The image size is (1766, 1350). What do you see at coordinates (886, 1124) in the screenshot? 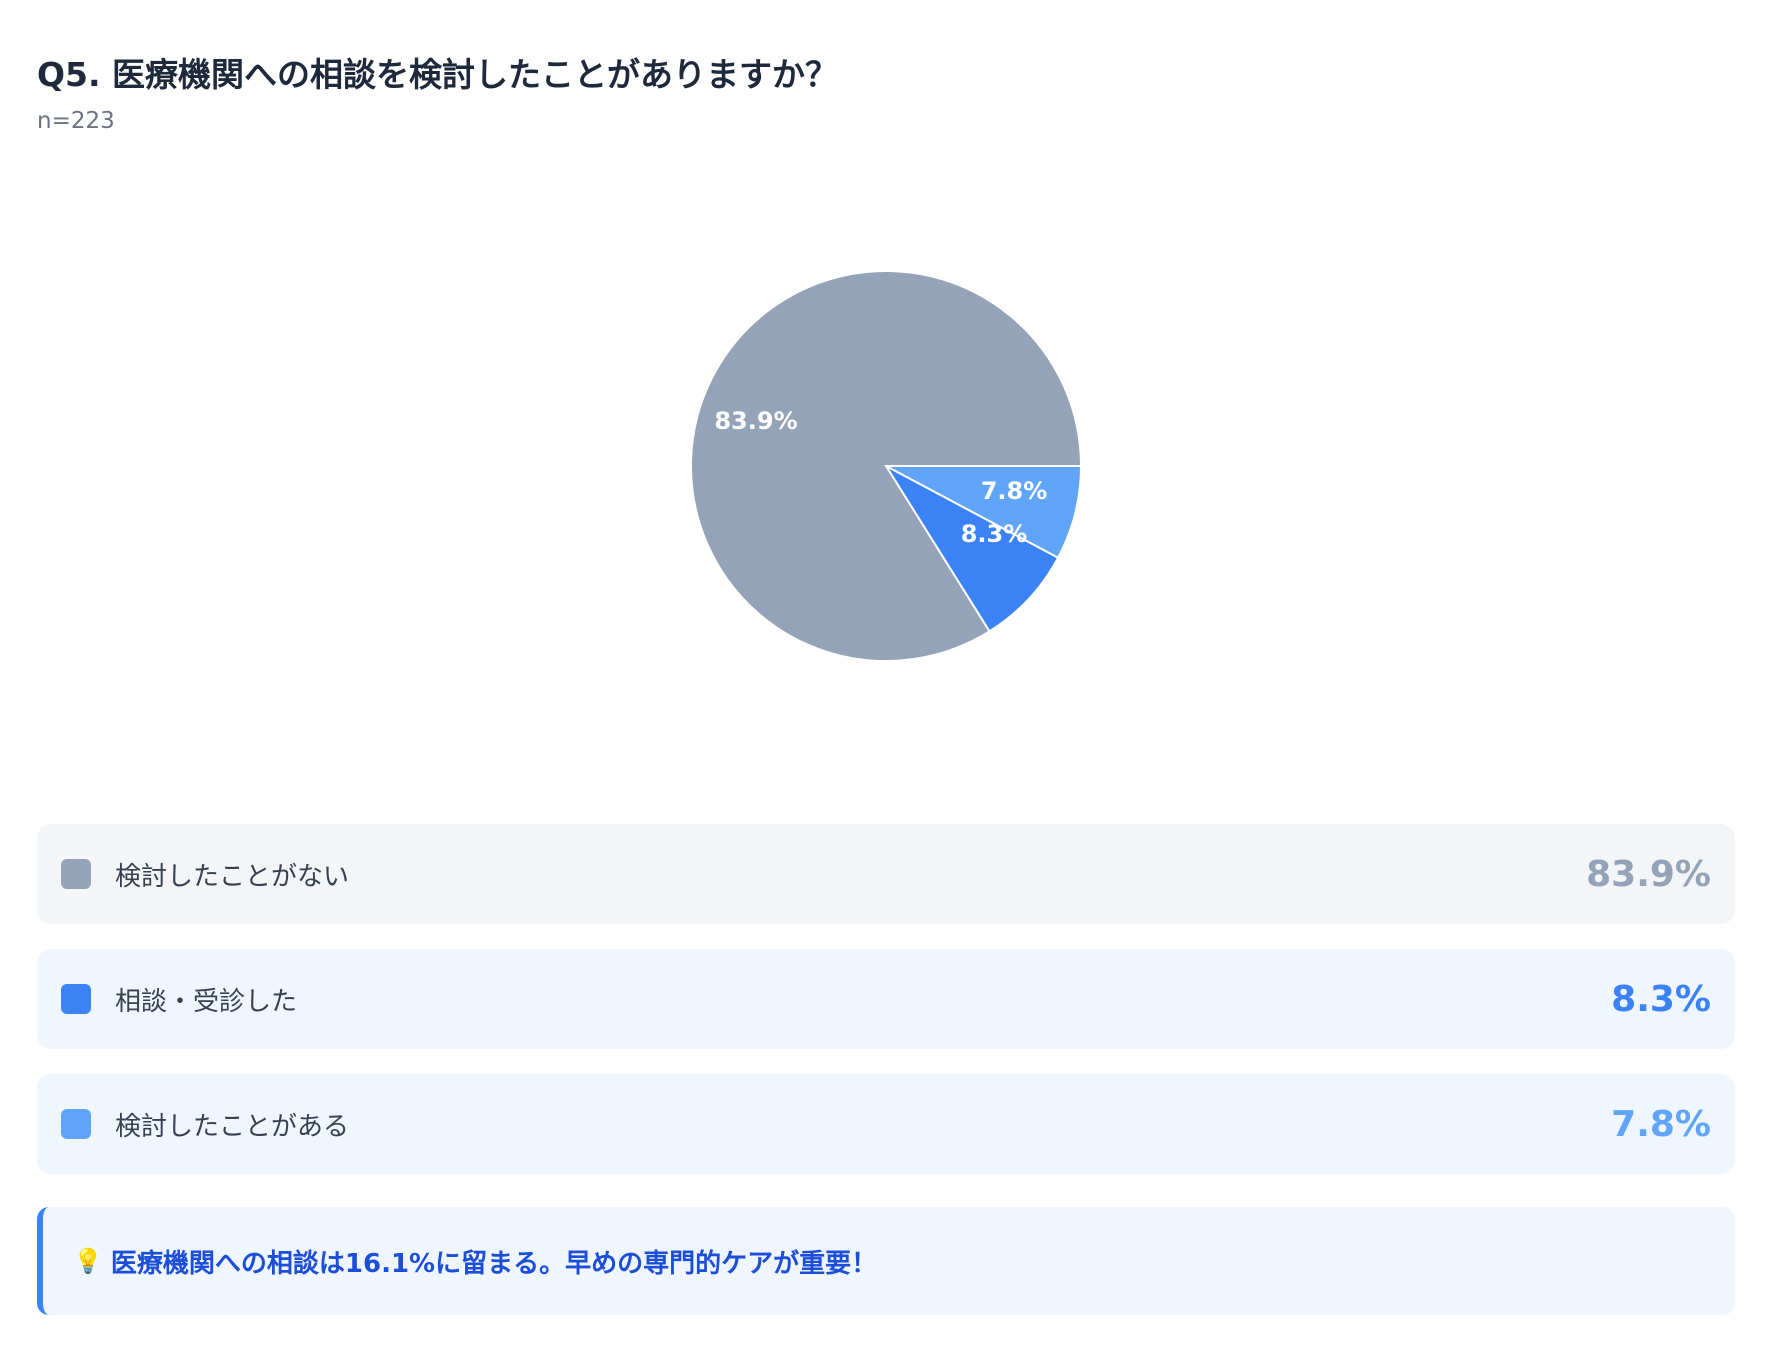
I see `legend-item: 検討したことがある 7.8%` at bounding box center [886, 1124].